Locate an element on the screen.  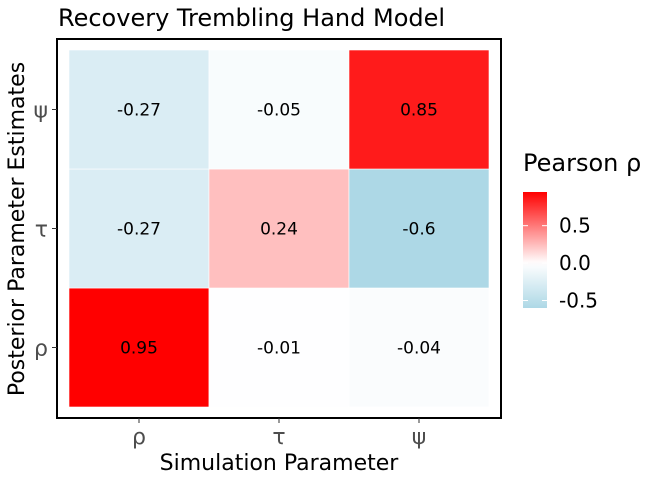
legend-title: Pearson ρ is located at coordinates (582, 163).